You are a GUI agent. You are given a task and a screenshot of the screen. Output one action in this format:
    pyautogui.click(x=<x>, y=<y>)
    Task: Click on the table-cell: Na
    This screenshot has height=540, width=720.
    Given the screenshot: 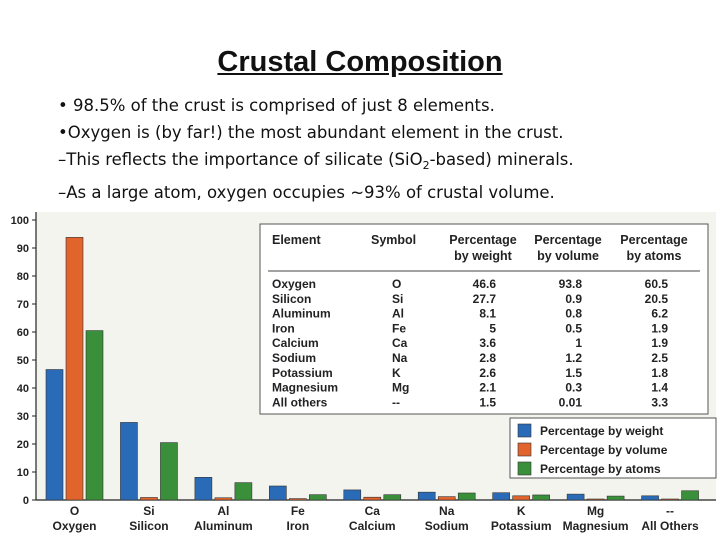 What is the action you would take?
    pyautogui.click(x=400, y=358)
    